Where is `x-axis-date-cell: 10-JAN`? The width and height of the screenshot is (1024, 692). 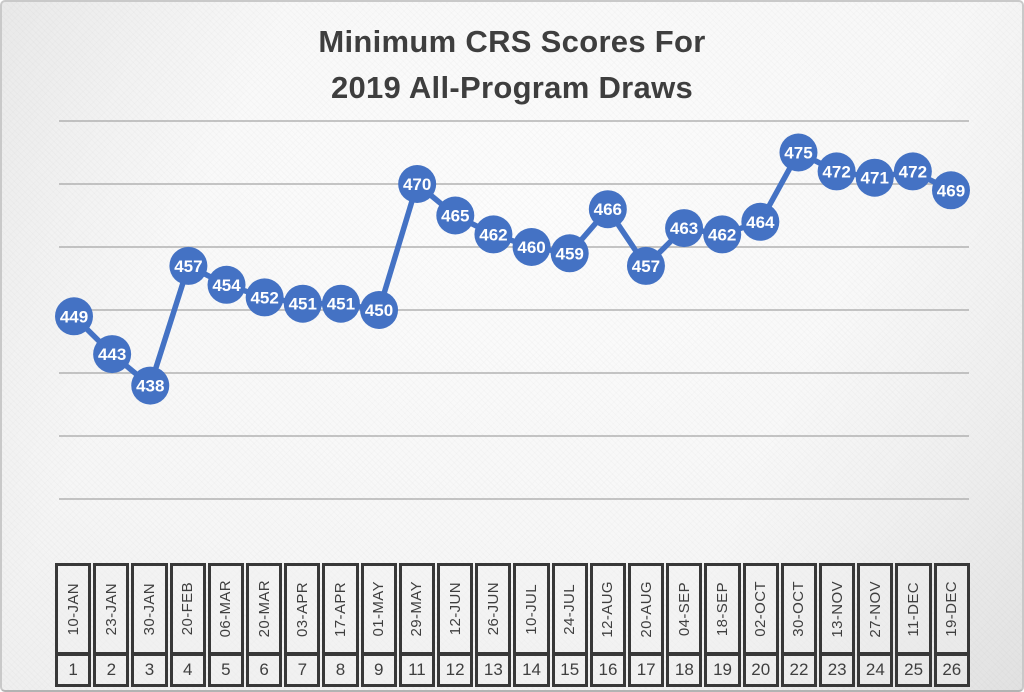
x-axis-date-cell: 10-JAN is located at coordinates (73, 611).